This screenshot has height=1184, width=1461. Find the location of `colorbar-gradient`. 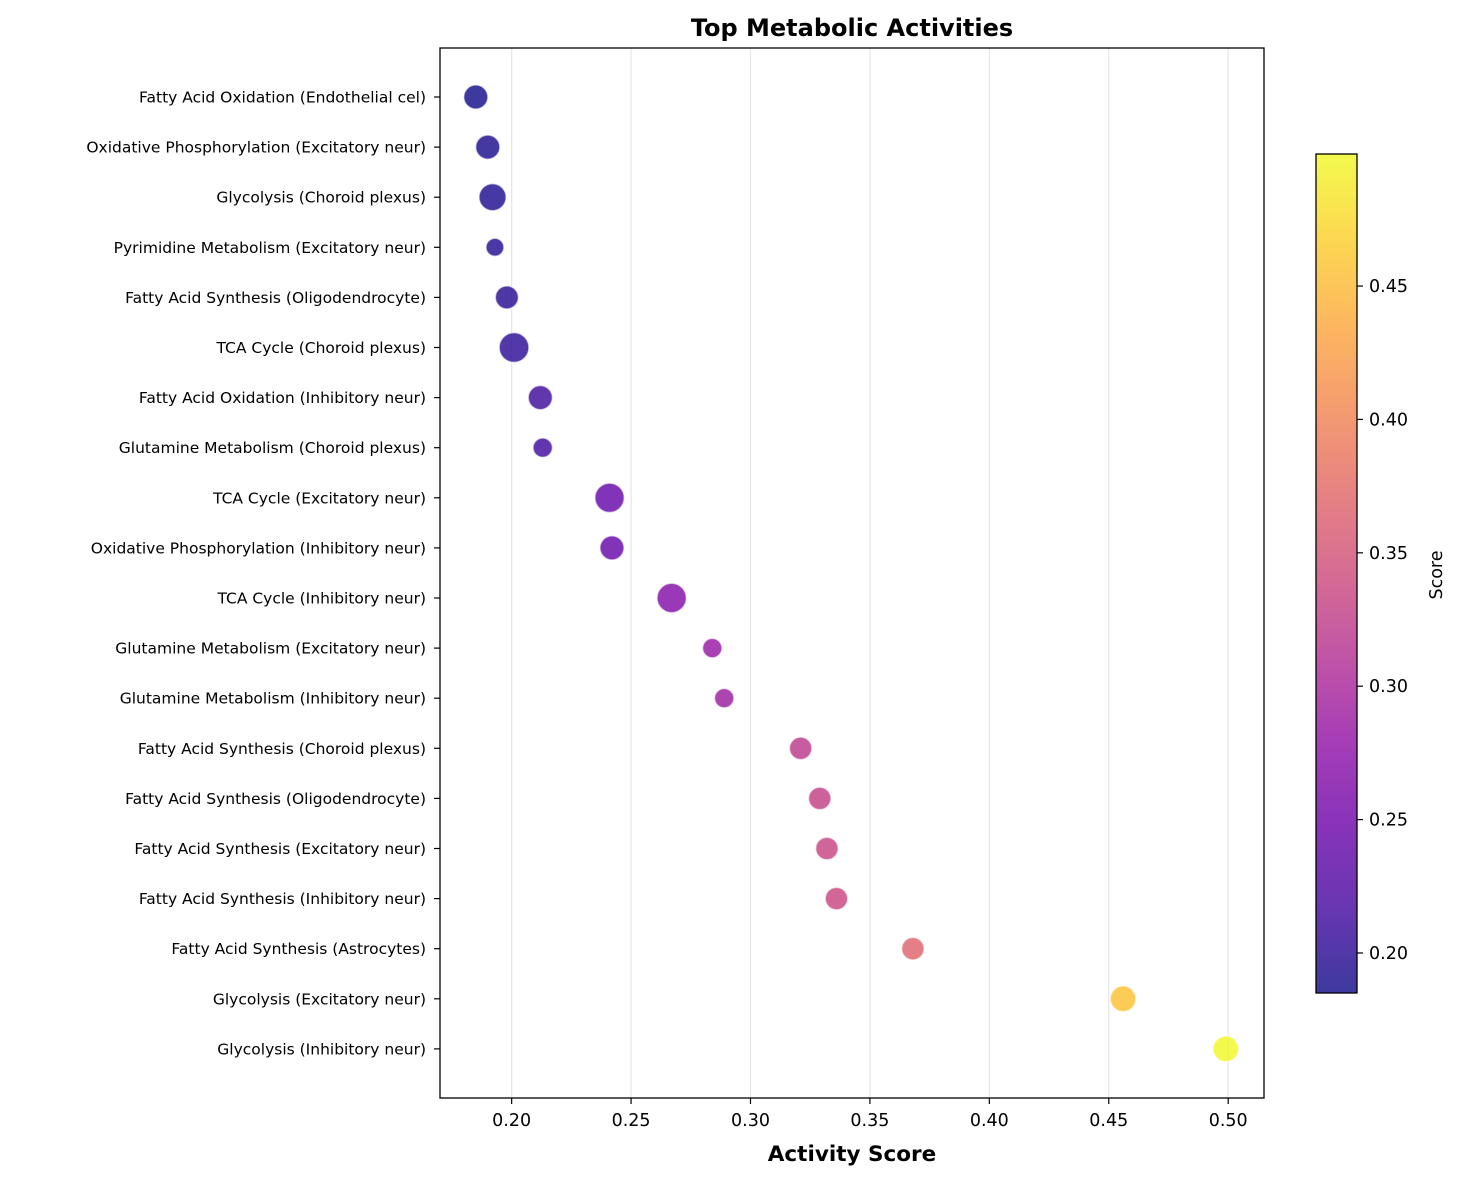

colorbar-gradient is located at coordinates (1336, 573).